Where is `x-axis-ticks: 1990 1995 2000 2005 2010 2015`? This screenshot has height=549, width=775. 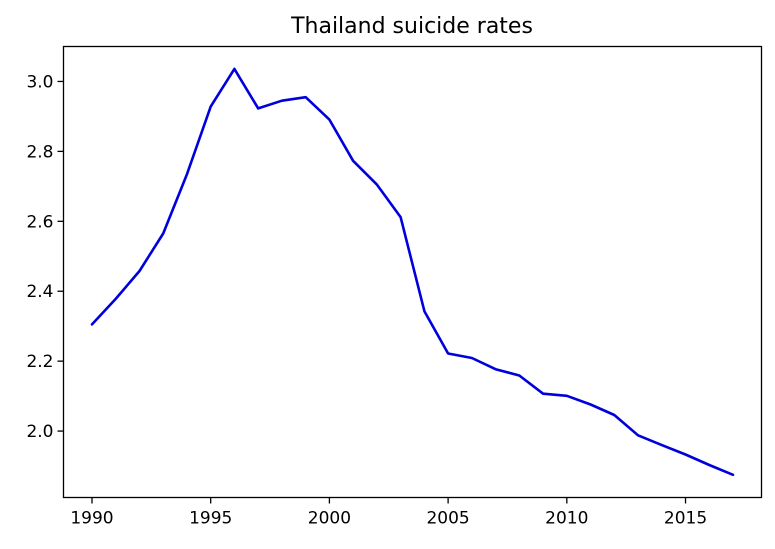 x-axis-ticks: 1990 1995 2000 2005 2010 2015 is located at coordinates (388, 513).